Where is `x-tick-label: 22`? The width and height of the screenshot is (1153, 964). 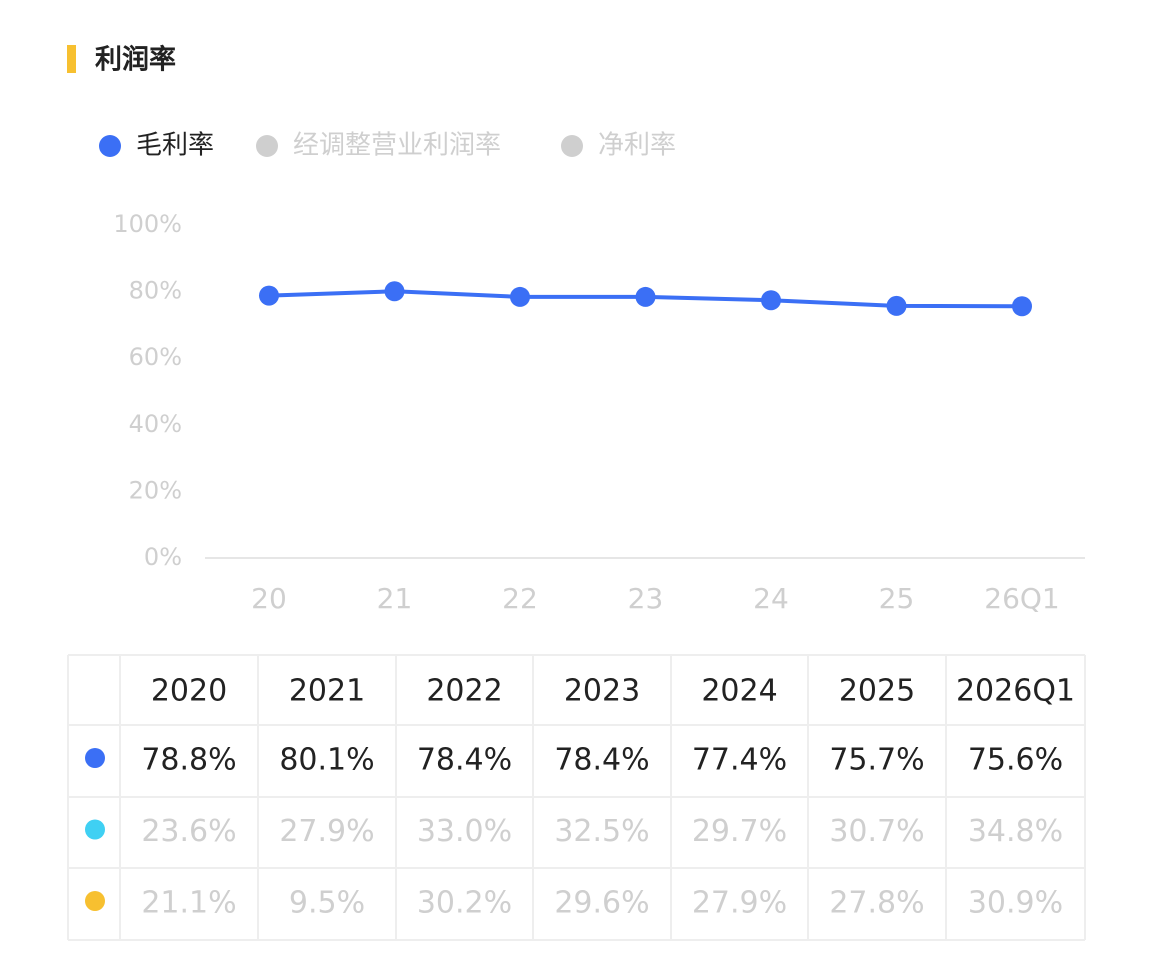 x-tick-label: 22 is located at coordinates (520, 598).